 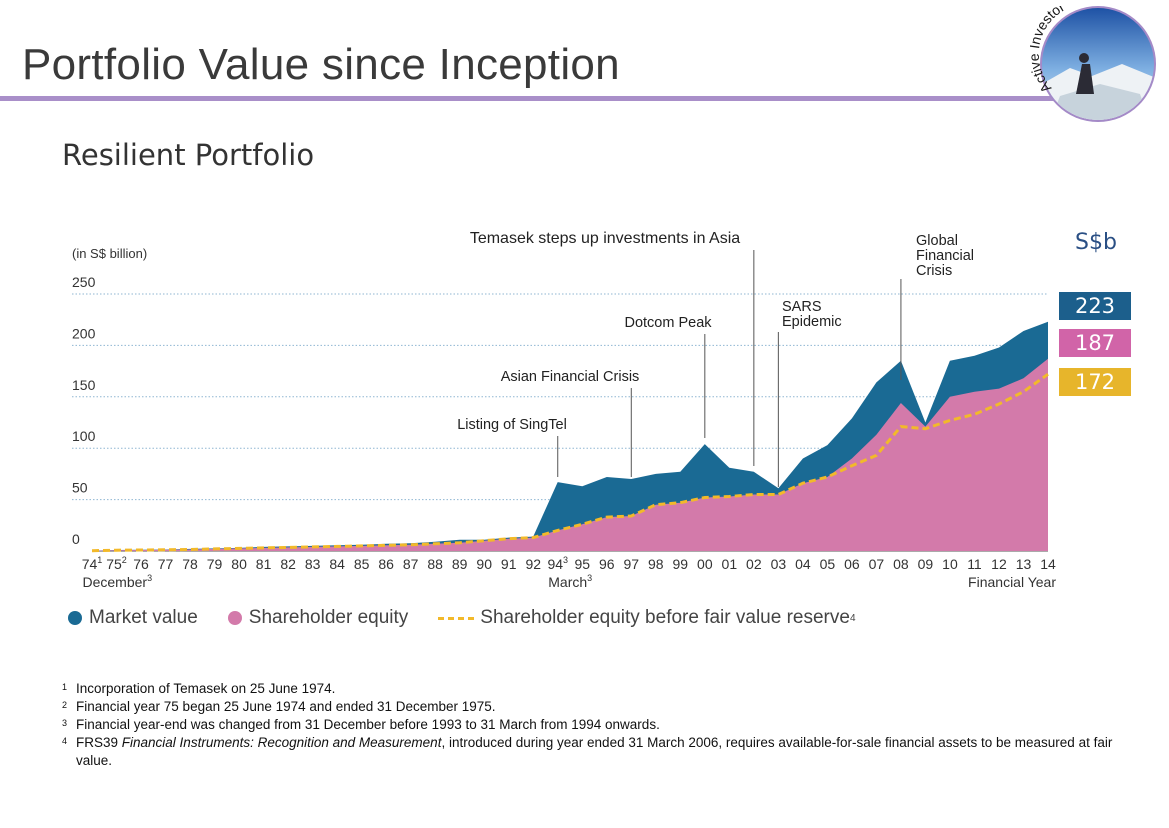 I want to click on legend-market-value-label: Market value, so click(x=143, y=617).